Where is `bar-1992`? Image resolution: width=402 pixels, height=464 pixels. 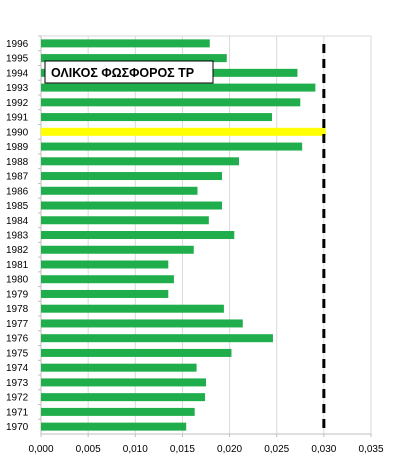
bar-1992 is located at coordinates (171, 102).